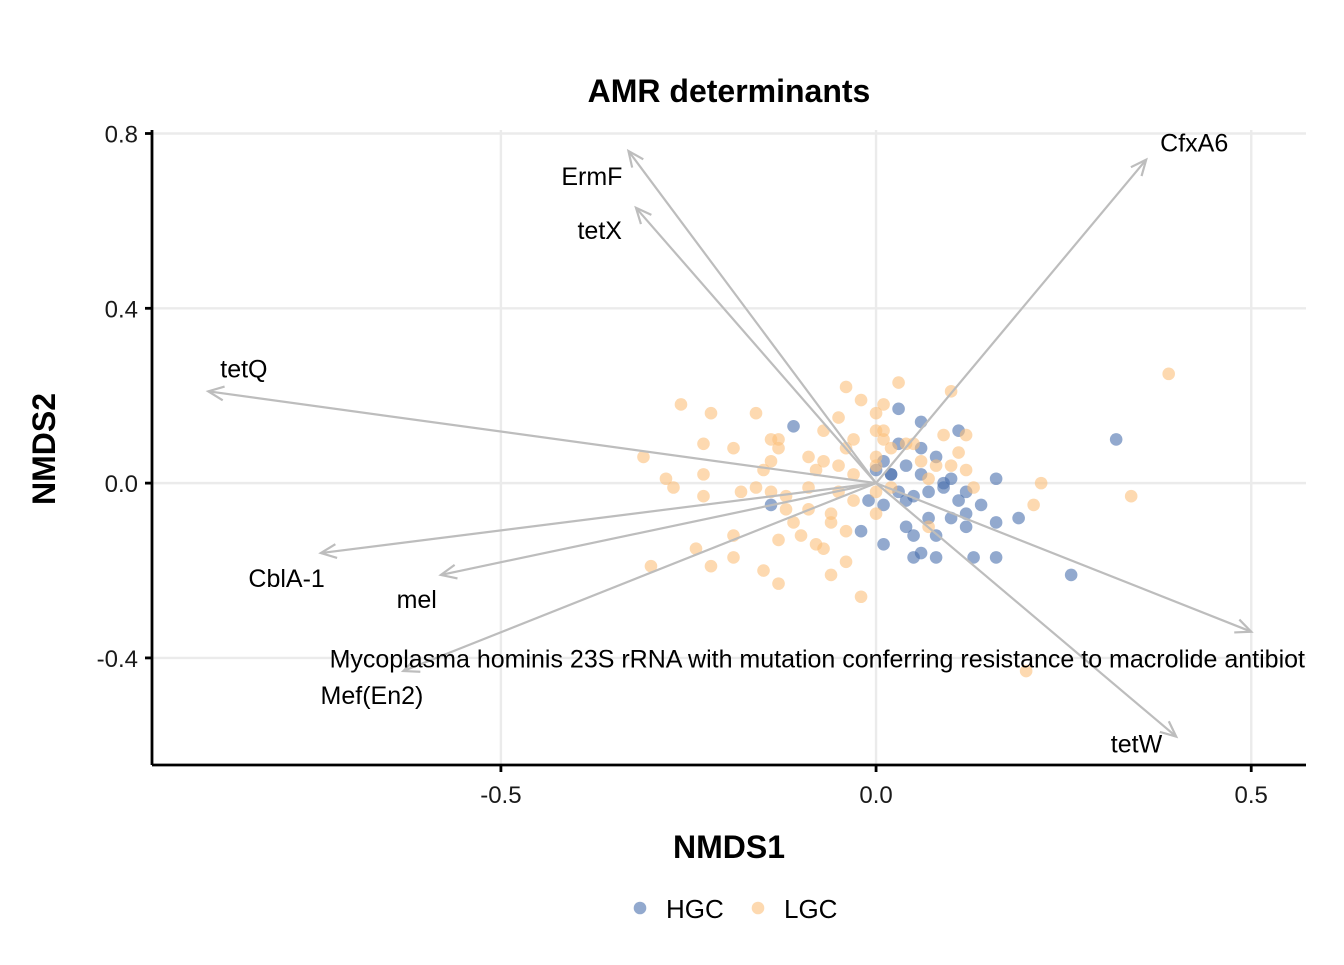  What do you see at coordinates (875, 795) in the screenshot?
I see `x-tick-label: 0.0` at bounding box center [875, 795].